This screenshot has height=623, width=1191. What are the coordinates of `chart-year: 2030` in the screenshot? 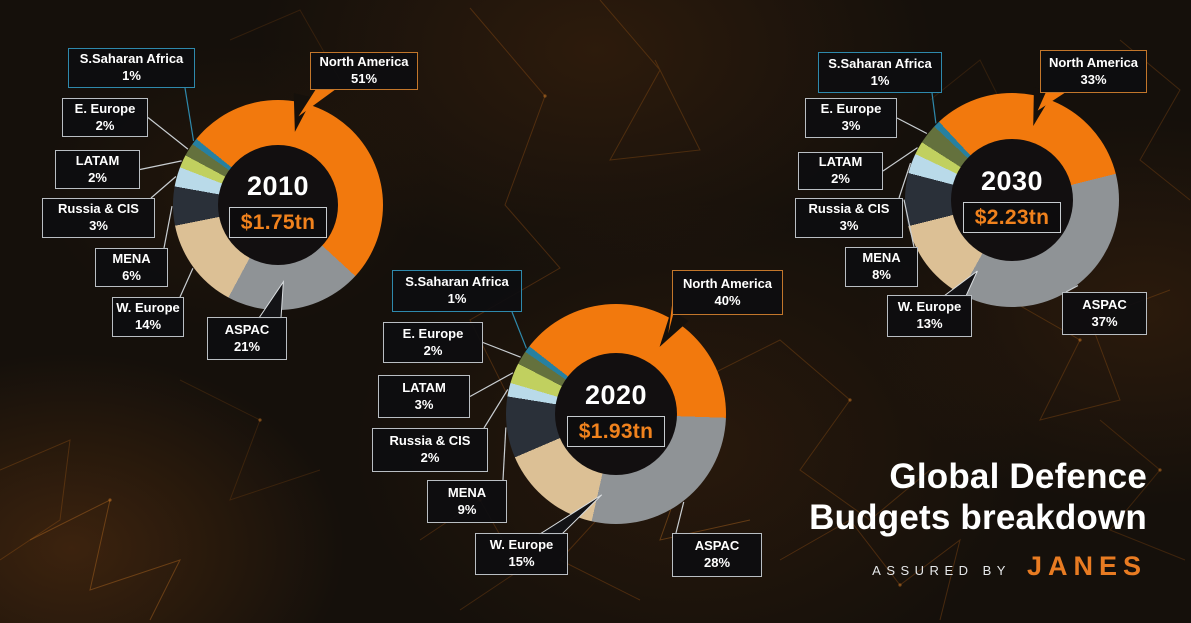 It's located at (1012, 180).